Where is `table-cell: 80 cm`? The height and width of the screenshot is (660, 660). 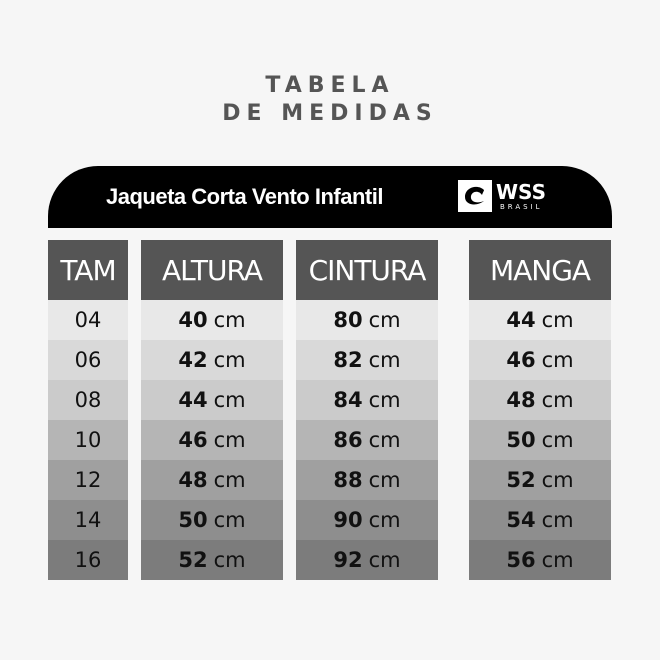
table-cell: 80 cm is located at coordinates (367, 320).